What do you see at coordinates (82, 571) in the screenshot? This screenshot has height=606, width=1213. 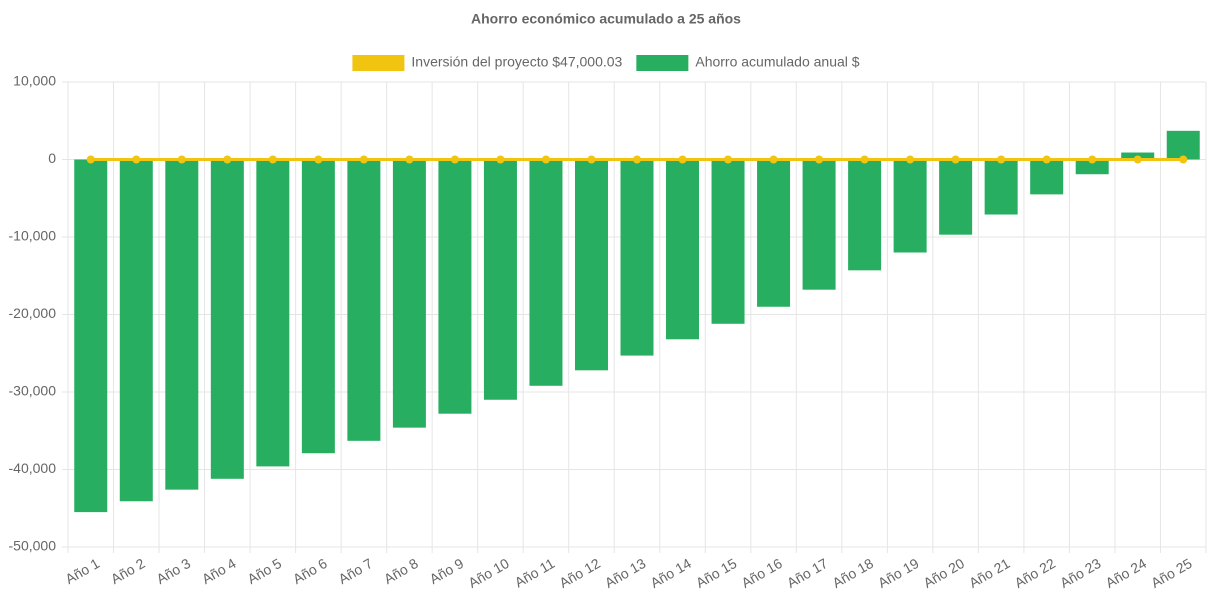 I see `x-tick-label: Año 1` at bounding box center [82, 571].